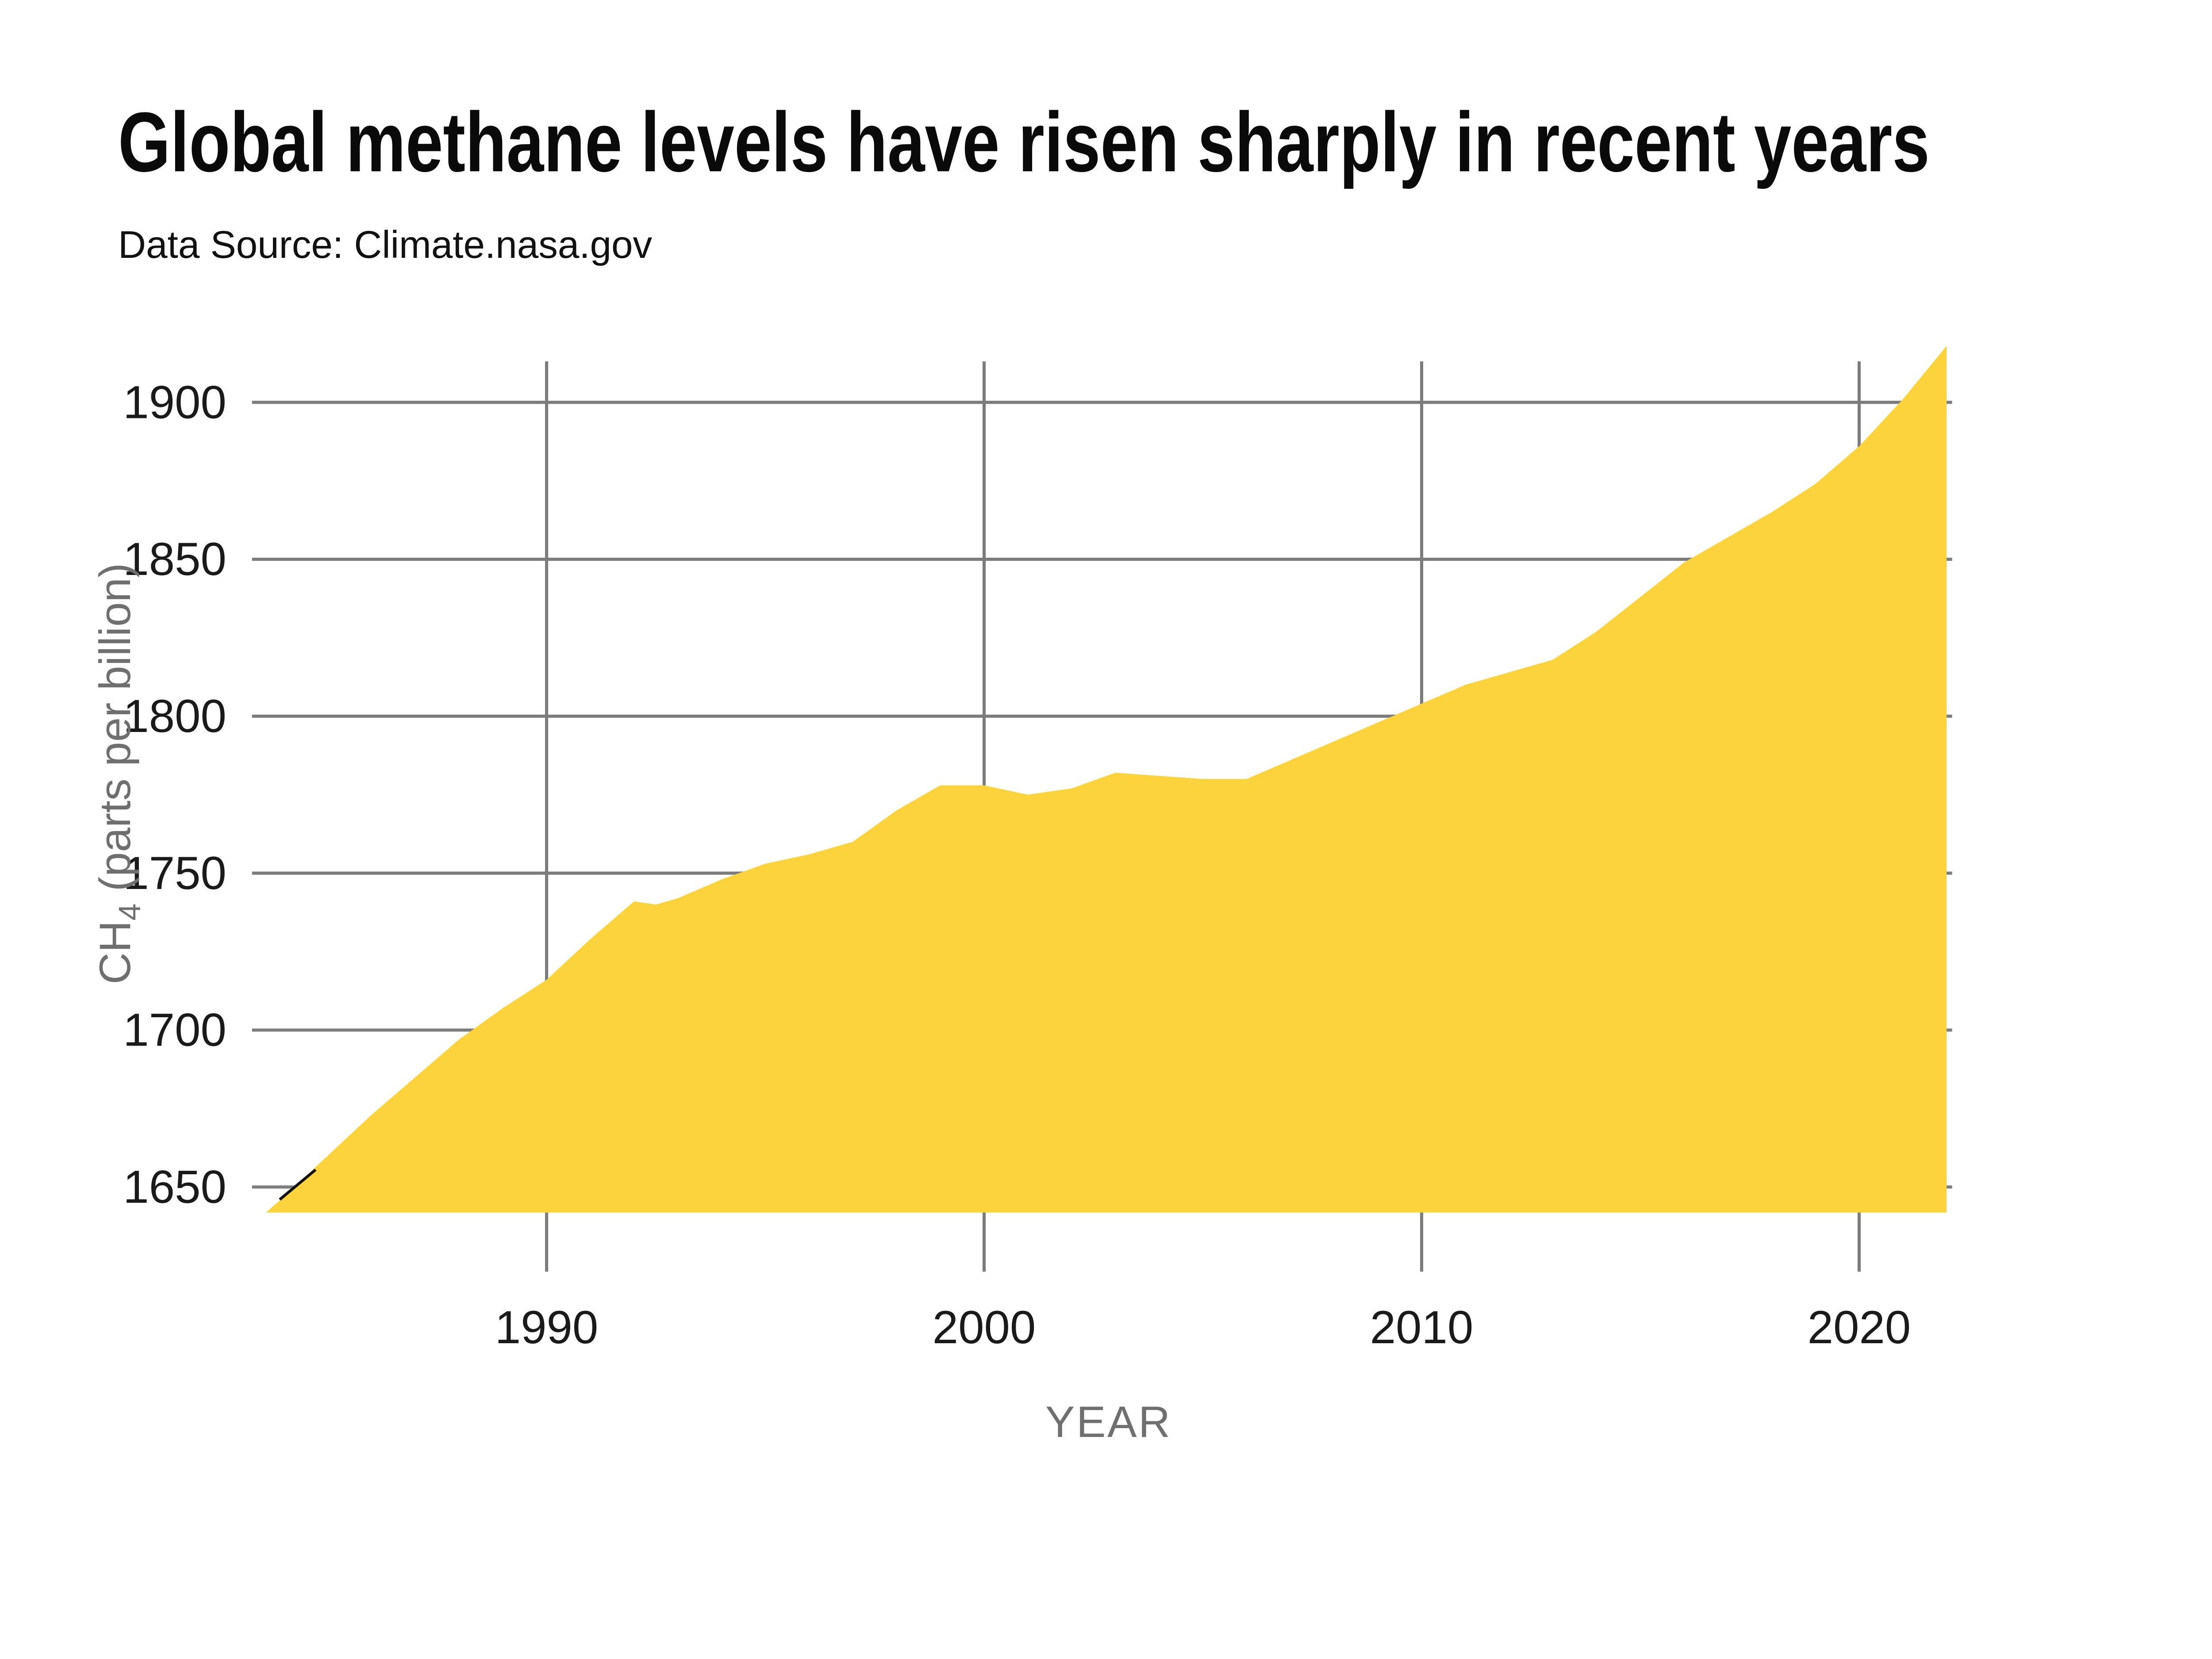 The width and height of the screenshot is (2212, 1659). What do you see at coordinates (175, 559) in the screenshot?
I see `y-tick-label-1850: 1850` at bounding box center [175, 559].